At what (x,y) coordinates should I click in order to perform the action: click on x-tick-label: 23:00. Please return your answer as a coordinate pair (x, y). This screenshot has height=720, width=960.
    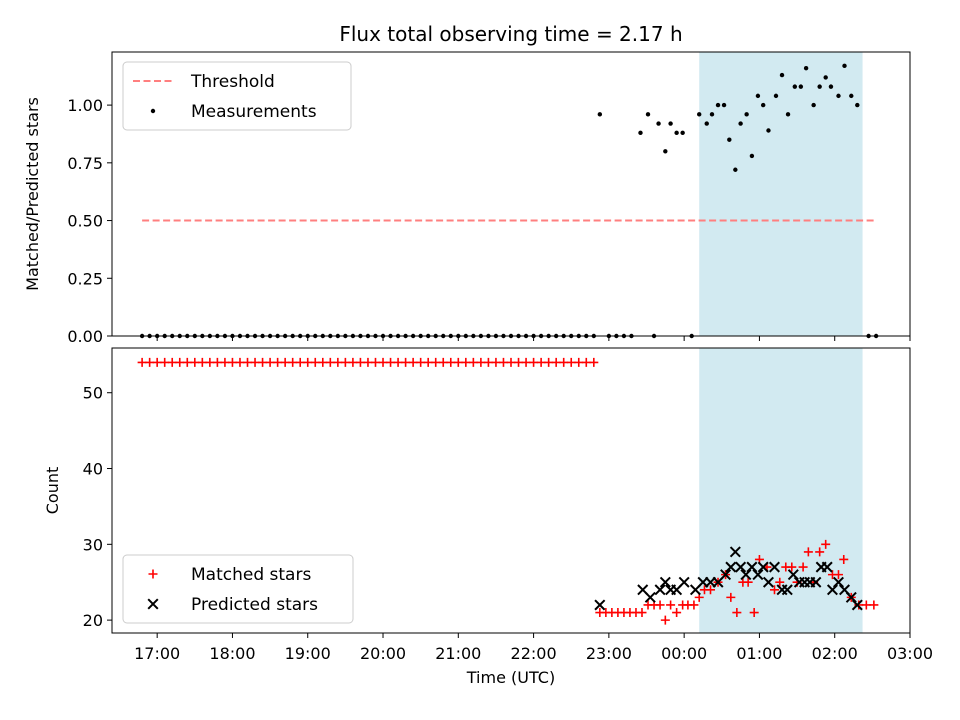
    Looking at the image, I should click on (609, 653).